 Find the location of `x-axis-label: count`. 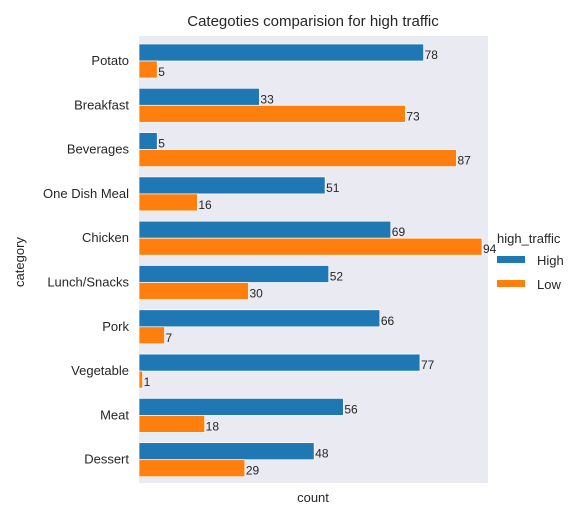

x-axis-label: count is located at coordinates (313, 497).